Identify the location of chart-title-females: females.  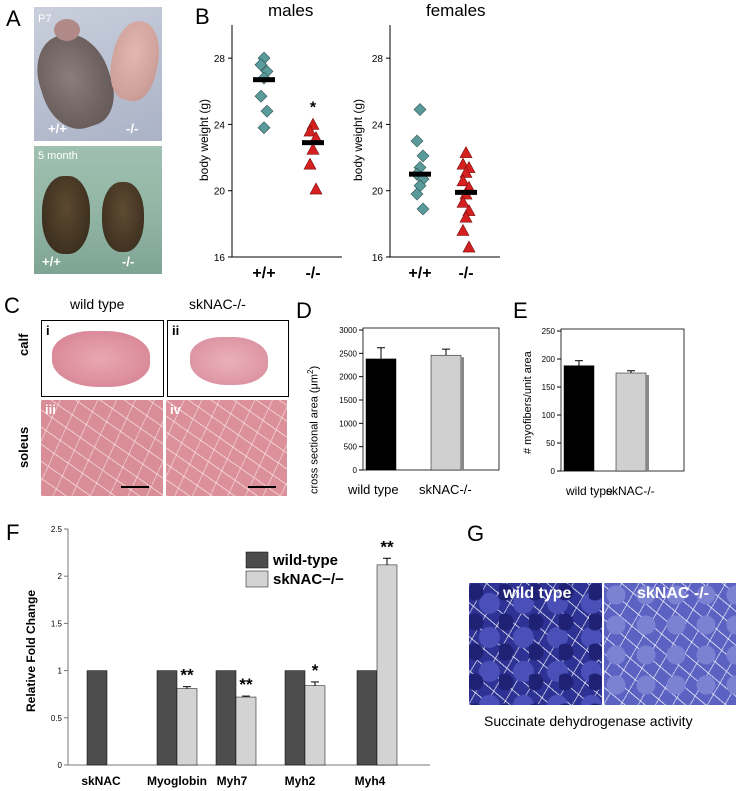
(456, 10).